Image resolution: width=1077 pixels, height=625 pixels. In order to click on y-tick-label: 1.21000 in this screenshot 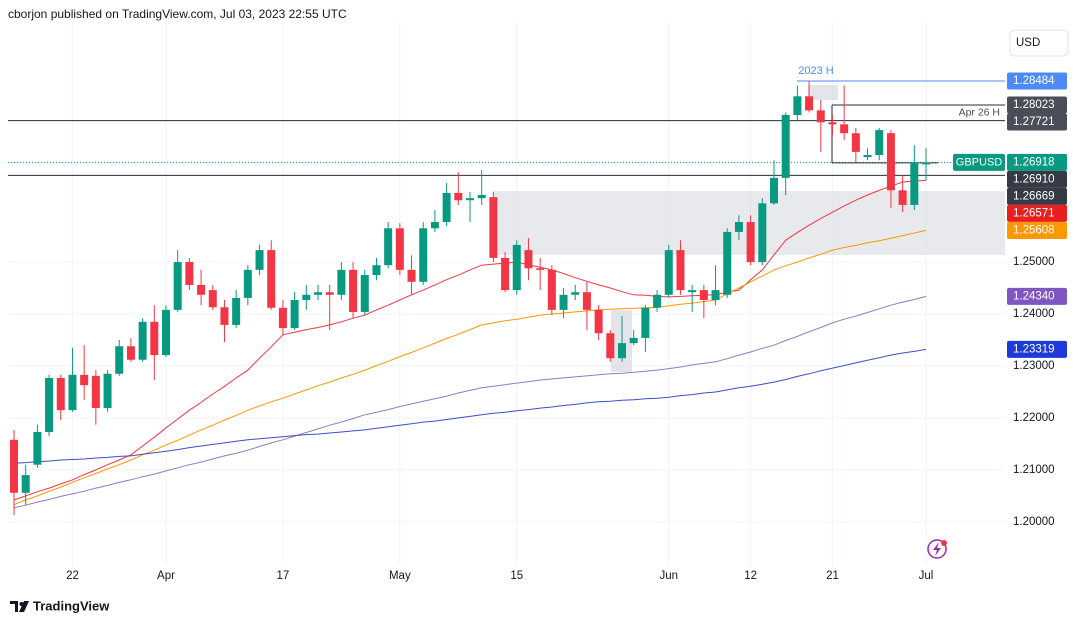, I will do `click(1034, 470)`.